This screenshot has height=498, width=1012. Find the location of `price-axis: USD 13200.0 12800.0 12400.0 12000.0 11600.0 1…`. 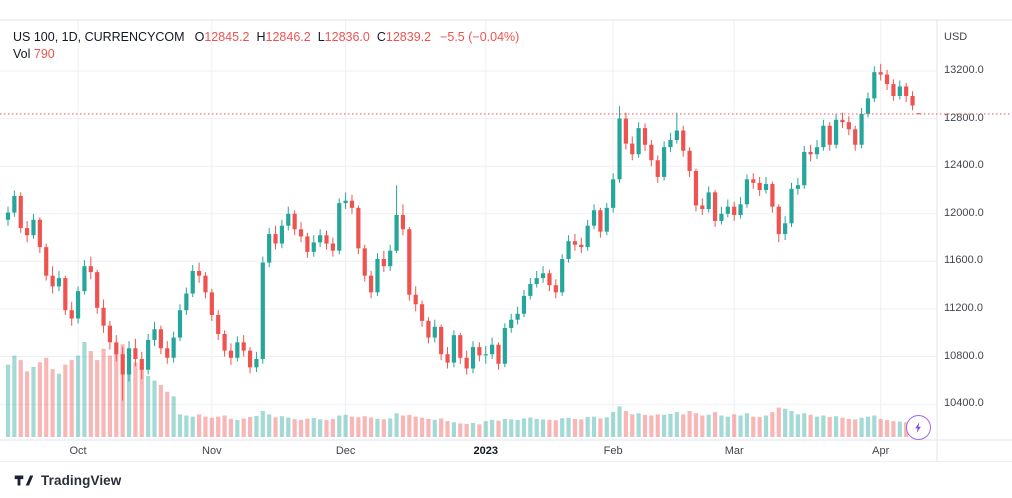

price-axis: USD 13200.0 12800.0 12400.0 12000.0 11600.0 1… is located at coordinates (974, 241).